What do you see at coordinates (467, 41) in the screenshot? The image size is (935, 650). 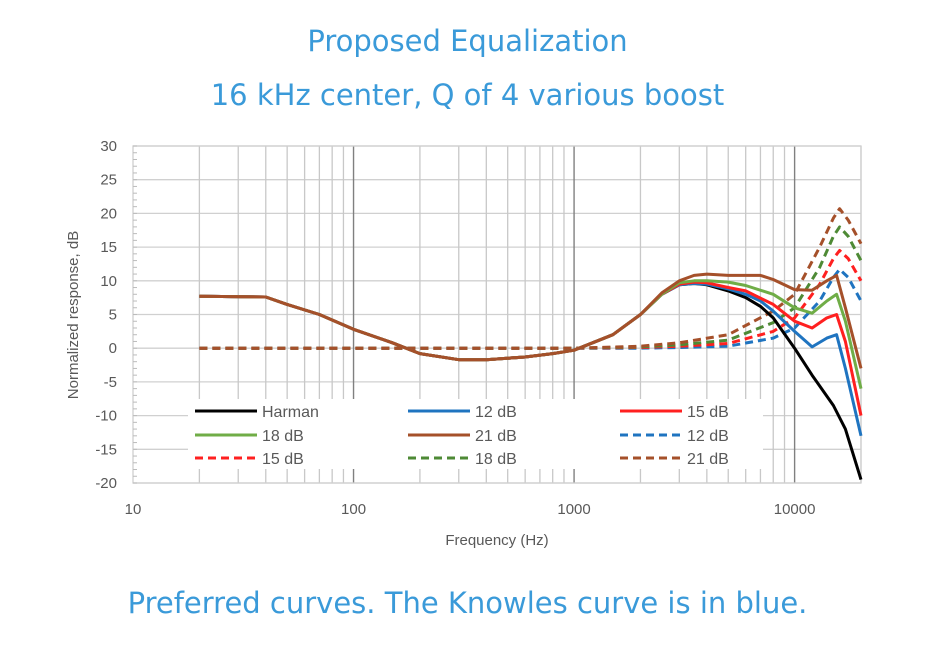 I see `chart-title: Proposed Equalization` at bounding box center [467, 41].